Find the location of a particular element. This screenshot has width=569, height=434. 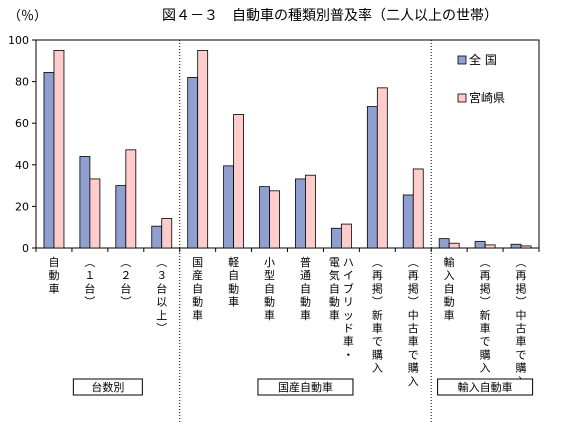

x-tick-char: 上 is located at coordinates (161, 315).